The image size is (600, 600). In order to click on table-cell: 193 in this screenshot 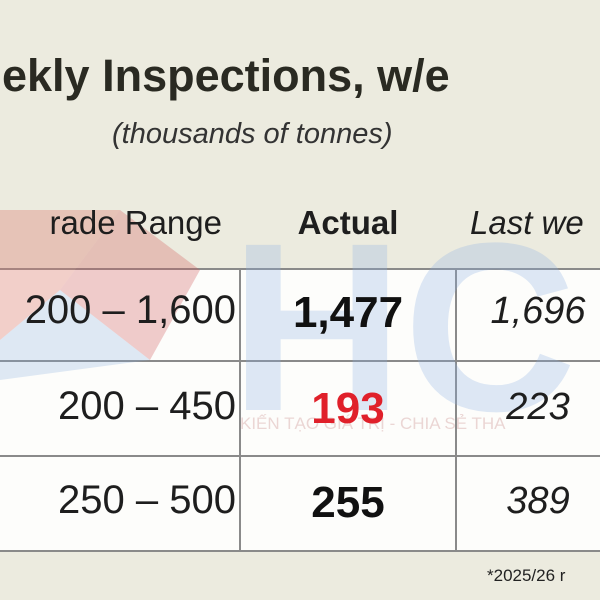, I will do `click(348, 408)`.